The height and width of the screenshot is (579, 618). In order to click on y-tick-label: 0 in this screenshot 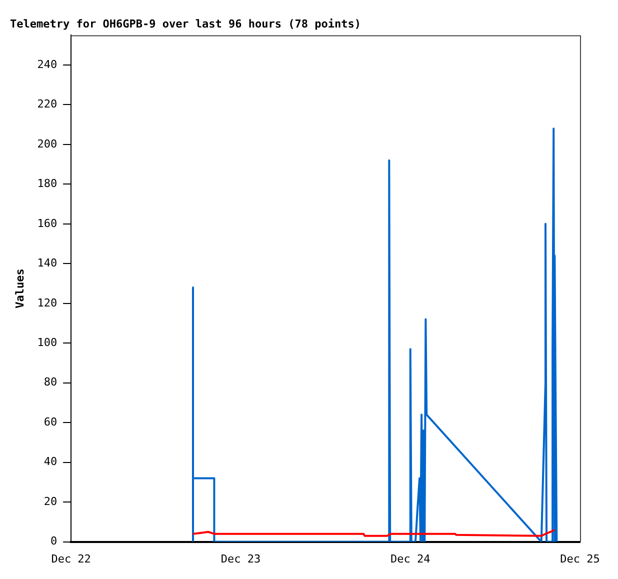, I will do `click(54, 541)`.